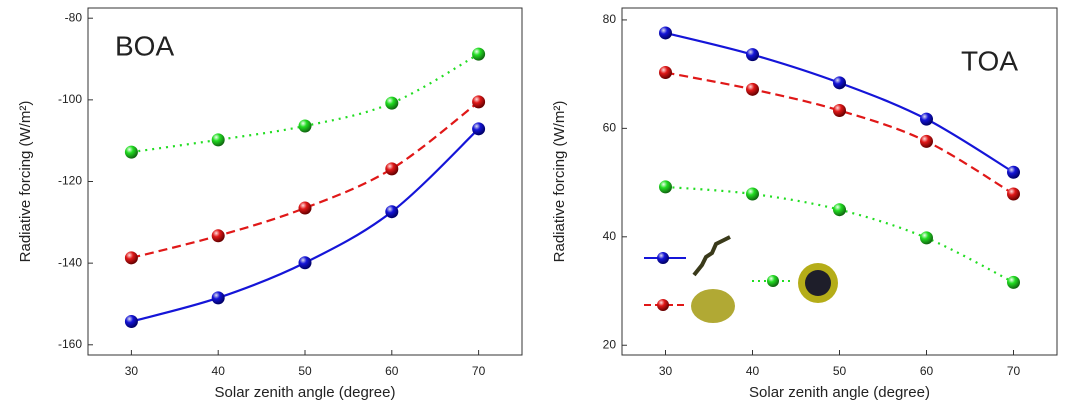 This screenshot has height=403, width=1070. What do you see at coordinates (144, 45) in the screenshot?
I see `annotation: BOA` at bounding box center [144, 45].